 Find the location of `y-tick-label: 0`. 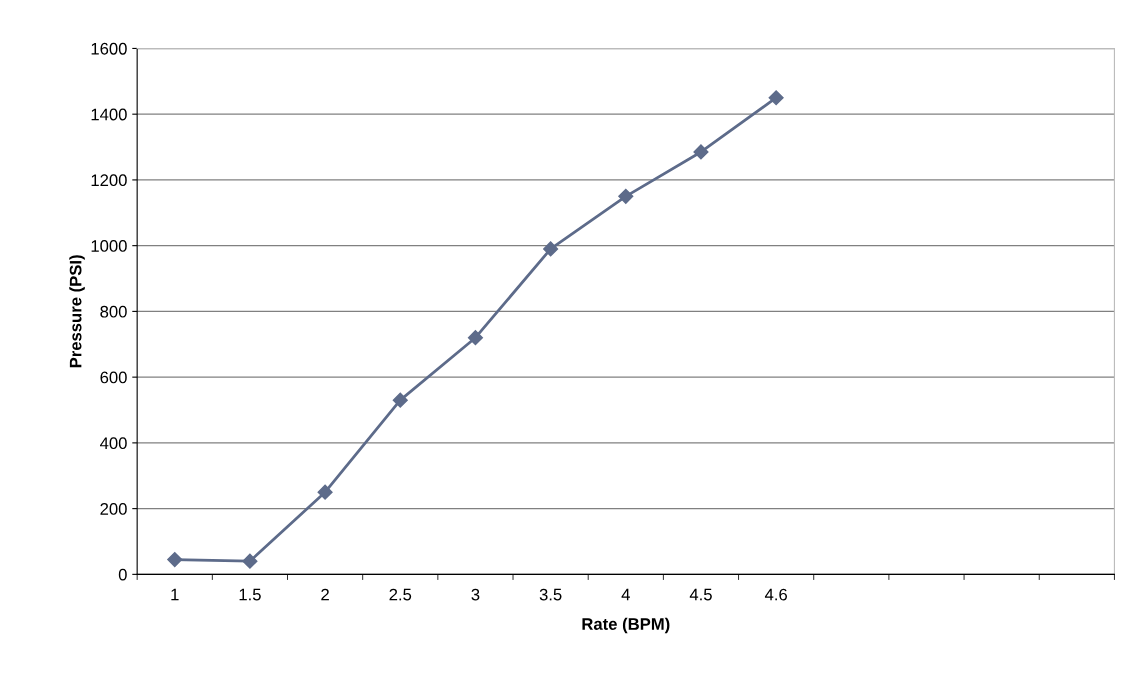

y-tick-label: 0 is located at coordinates (122, 574).